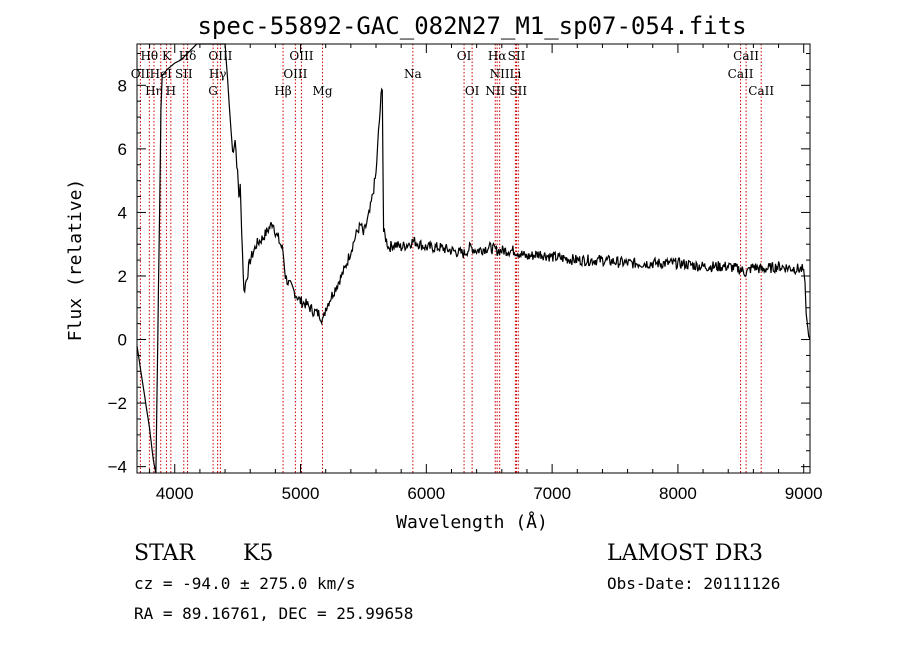 Image resolution: width=900 pixels, height=649 pixels. I want to click on y-tick-label: 8, so click(122, 85).